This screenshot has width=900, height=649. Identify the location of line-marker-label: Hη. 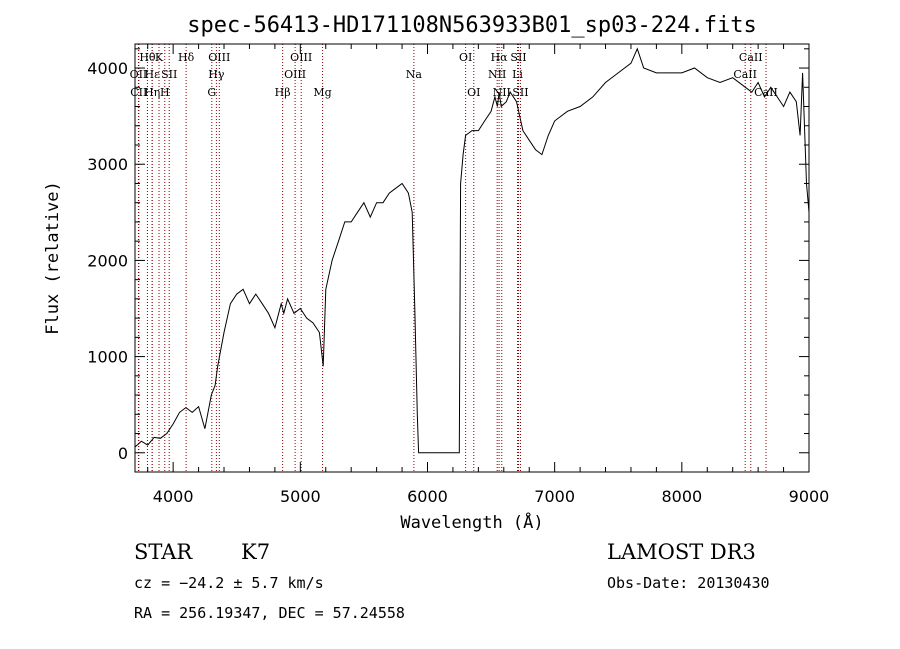
(152, 92).